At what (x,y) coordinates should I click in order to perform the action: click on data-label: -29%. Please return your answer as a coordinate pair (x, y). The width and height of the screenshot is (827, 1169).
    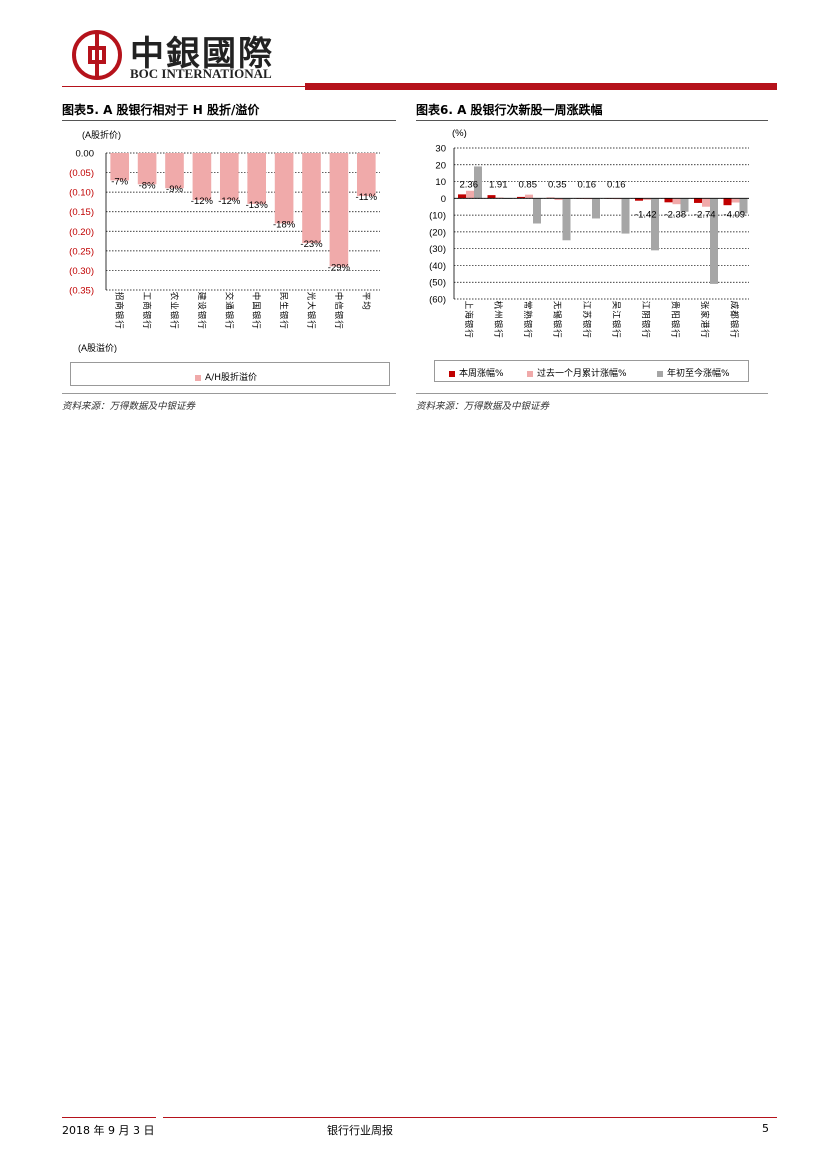
    Looking at the image, I should click on (339, 268).